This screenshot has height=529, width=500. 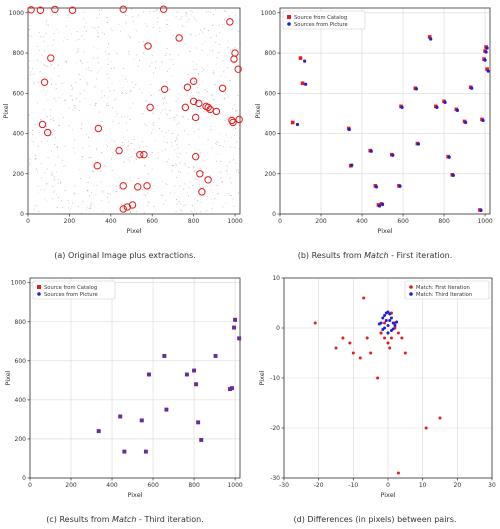 What do you see at coordinates (22, 214) in the screenshot?
I see `y-tick-label: 0` at bounding box center [22, 214].